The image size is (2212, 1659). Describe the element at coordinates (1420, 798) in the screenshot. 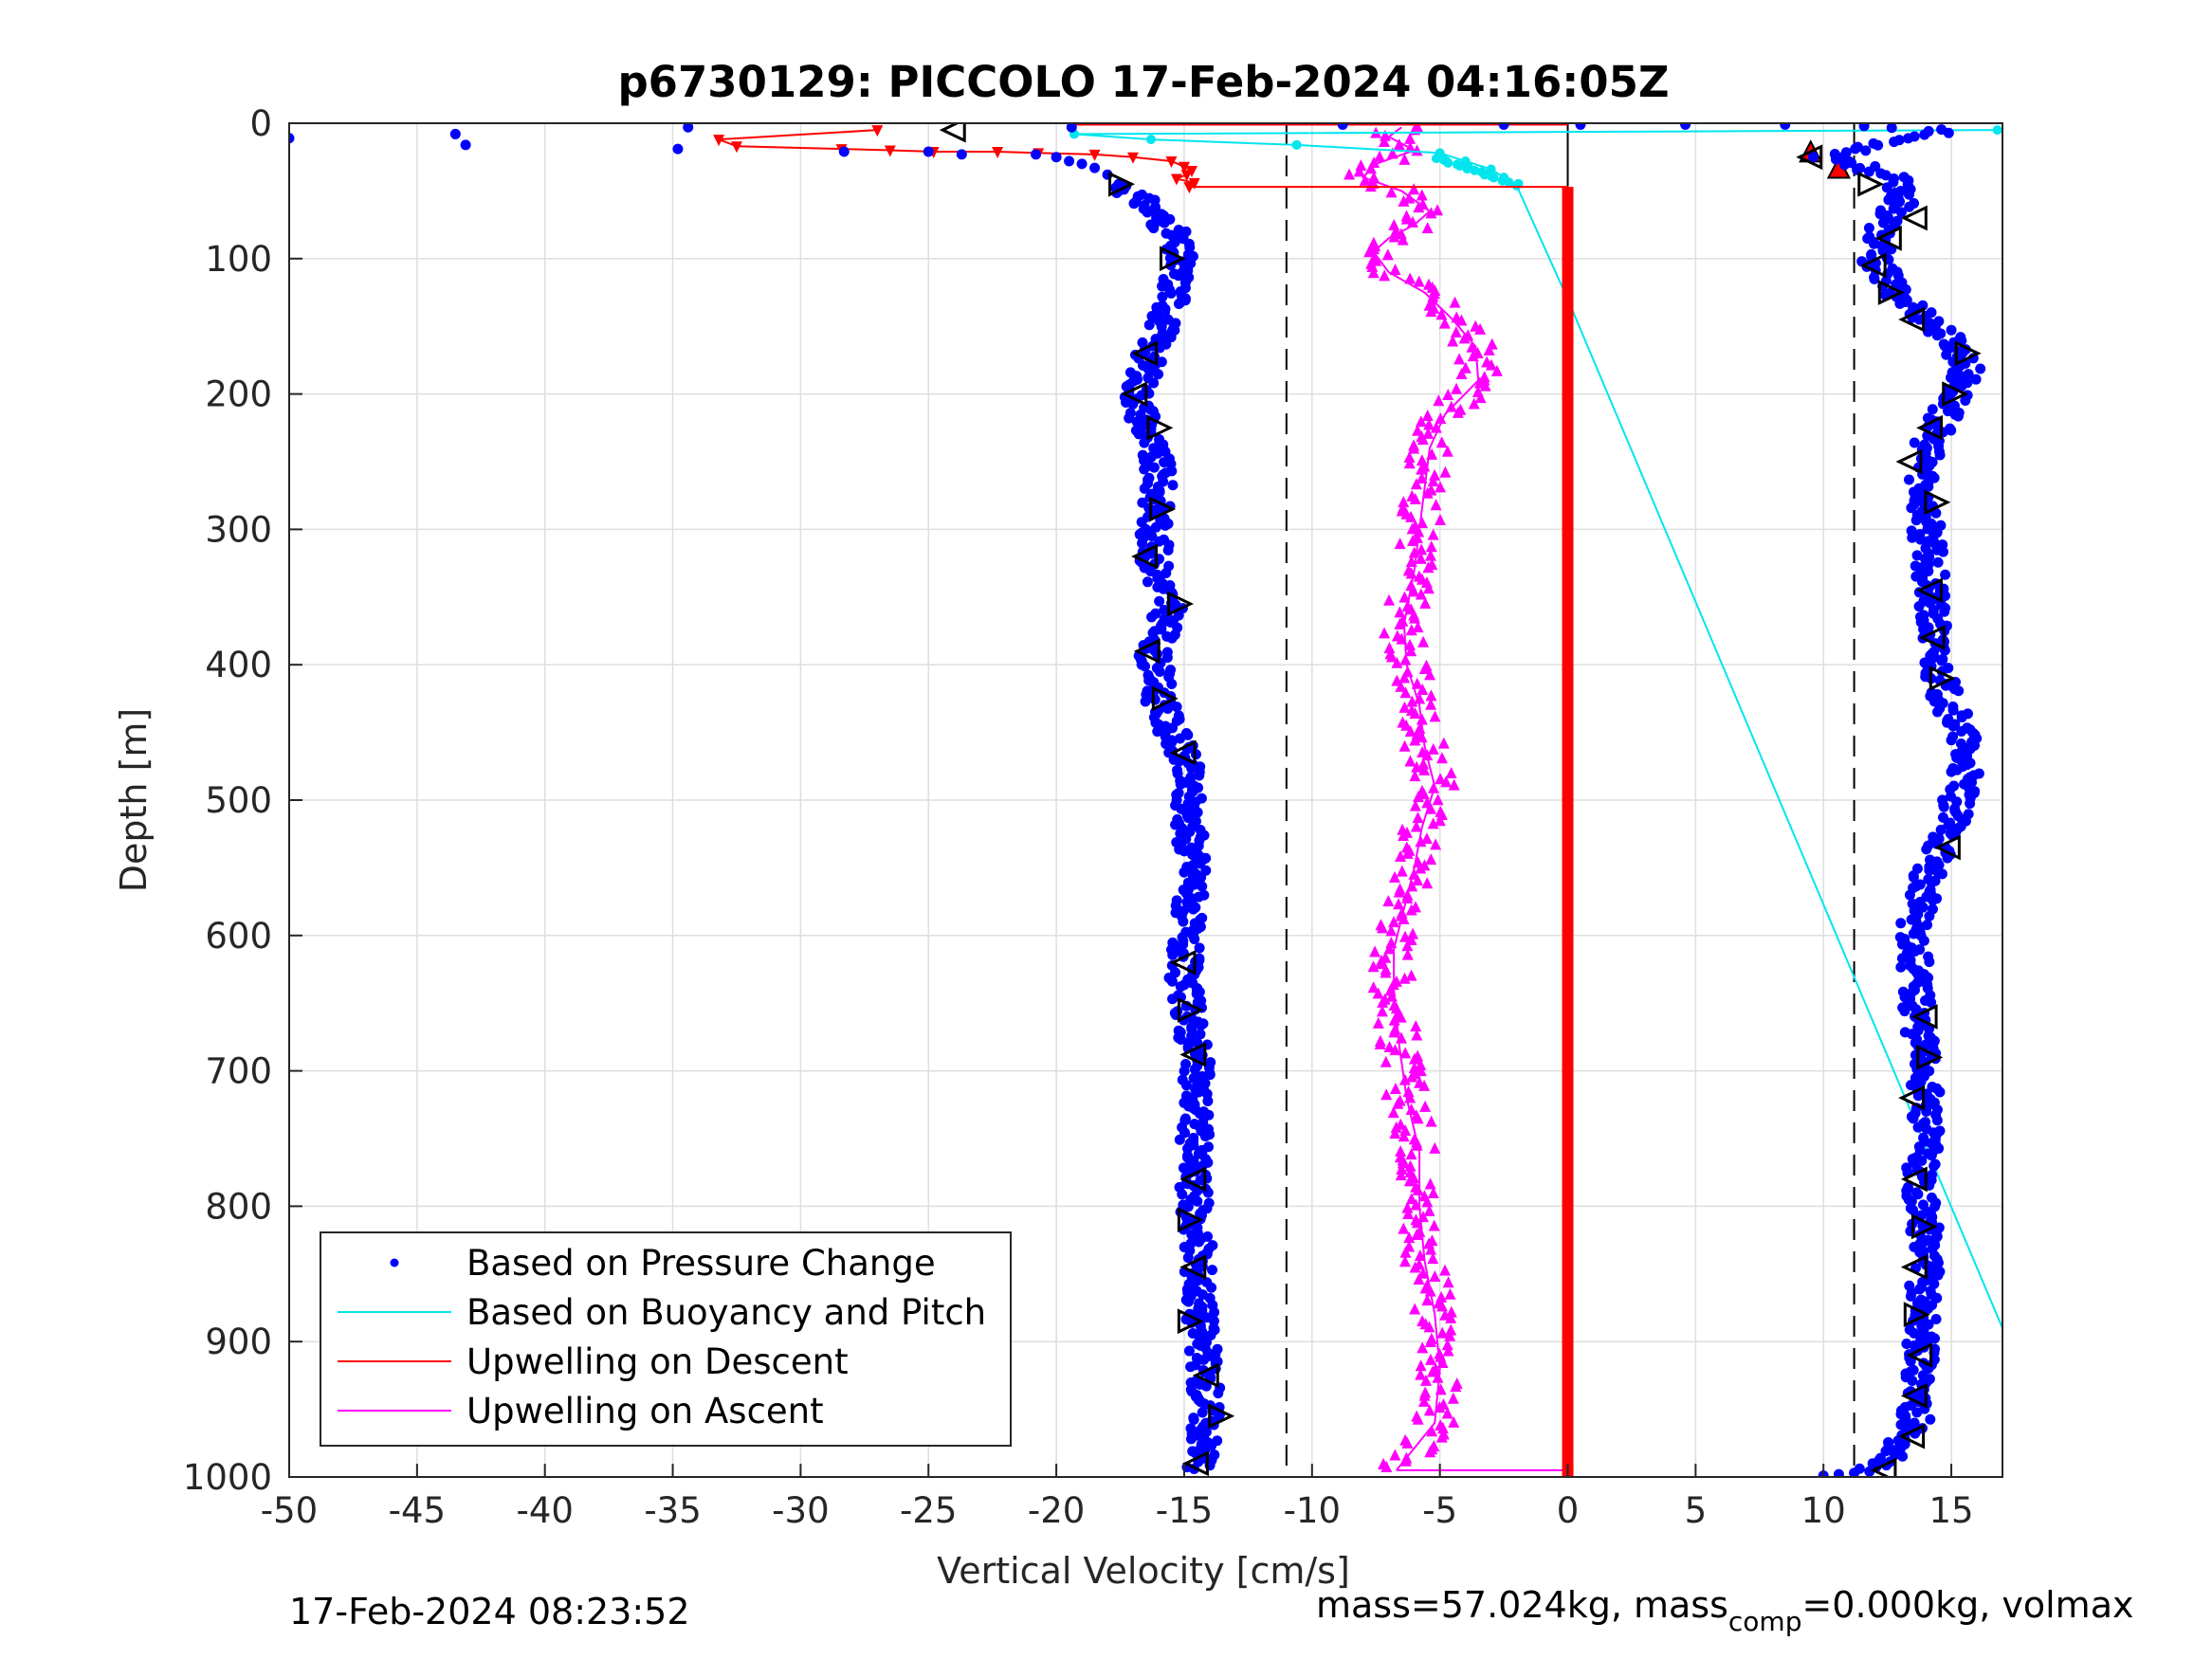

I see `upwelling-ascent-line` at that location.